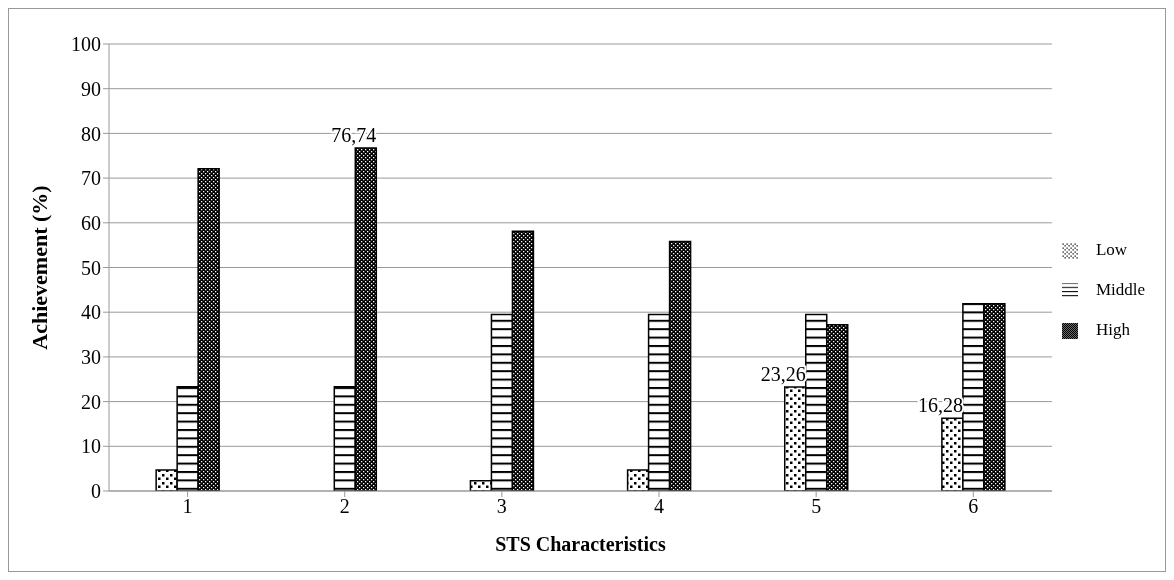  Describe the element at coordinates (580, 544) in the screenshot. I see `x-axis-title: STS Characteristics` at that location.